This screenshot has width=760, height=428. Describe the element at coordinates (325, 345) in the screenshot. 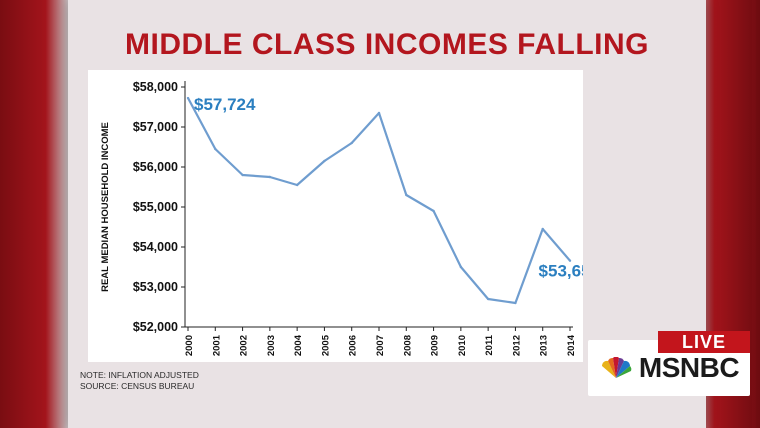

I see `x-tick-label: 2005` at that location.